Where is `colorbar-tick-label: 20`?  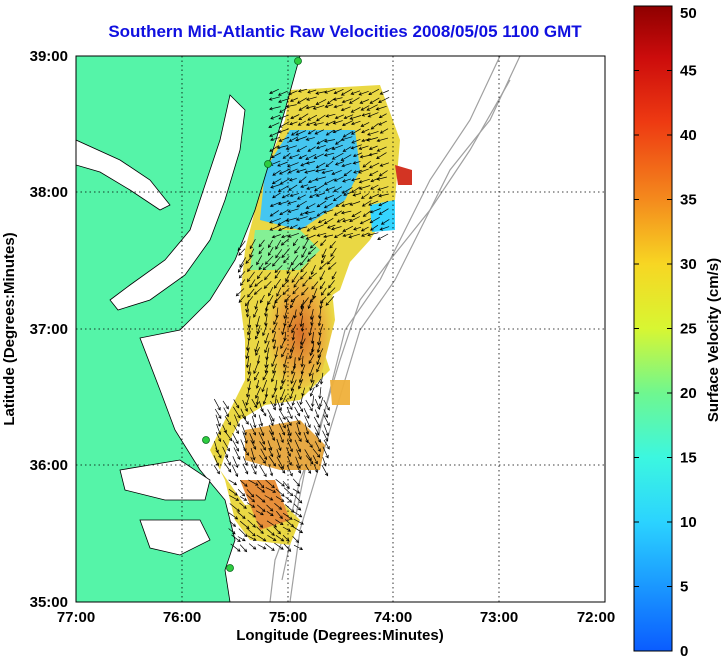 colorbar-tick-label: 20 is located at coordinates (688, 393).